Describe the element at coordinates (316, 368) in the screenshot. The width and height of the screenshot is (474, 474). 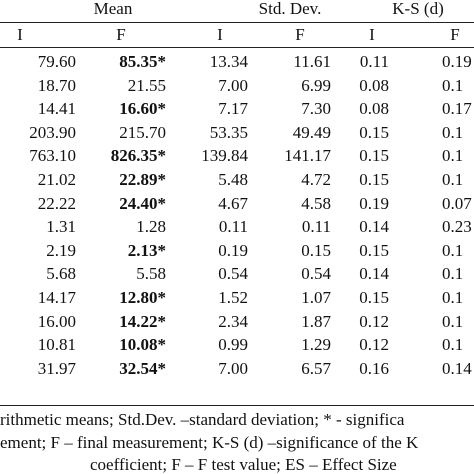
I see `cell: 6.57` at that location.